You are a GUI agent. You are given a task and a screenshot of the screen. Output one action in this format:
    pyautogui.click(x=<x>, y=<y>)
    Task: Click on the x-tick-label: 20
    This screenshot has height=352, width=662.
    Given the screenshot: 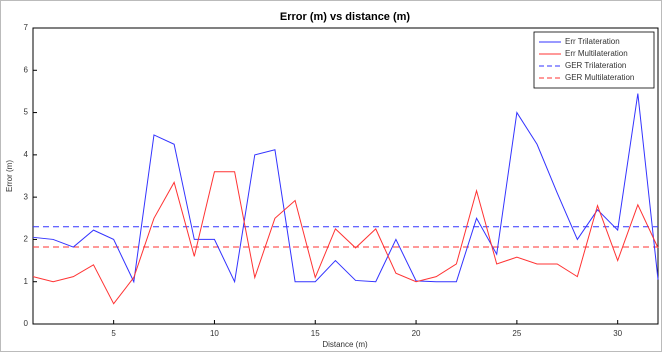 What is the action you would take?
    pyautogui.click(x=416, y=333)
    